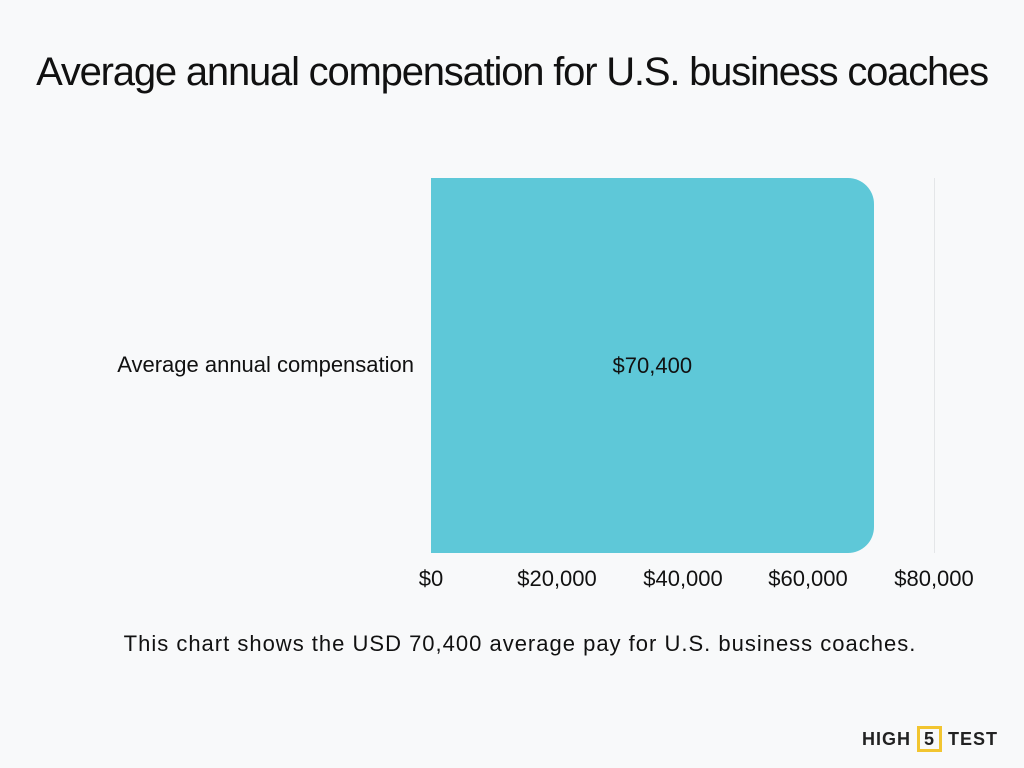 The image size is (1024, 768). What do you see at coordinates (431, 578) in the screenshot?
I see `x-tick-0: $0` at bounding box center [431, 578].